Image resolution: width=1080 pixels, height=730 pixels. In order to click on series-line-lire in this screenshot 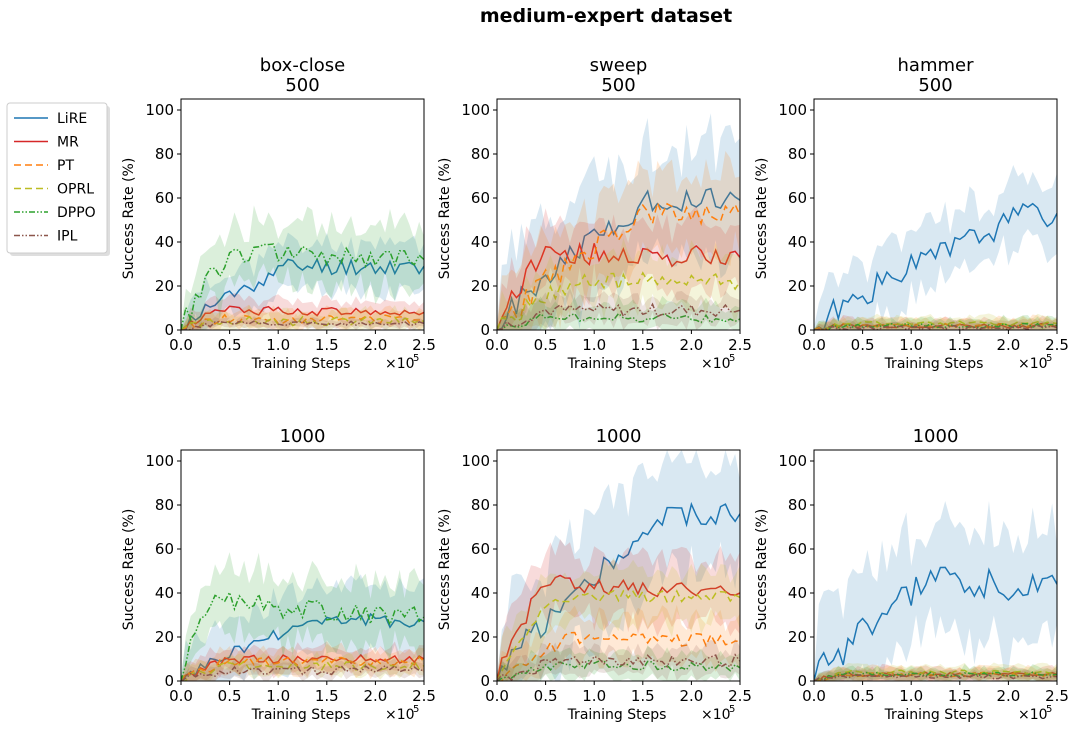, I will do `click(302, 646)`.